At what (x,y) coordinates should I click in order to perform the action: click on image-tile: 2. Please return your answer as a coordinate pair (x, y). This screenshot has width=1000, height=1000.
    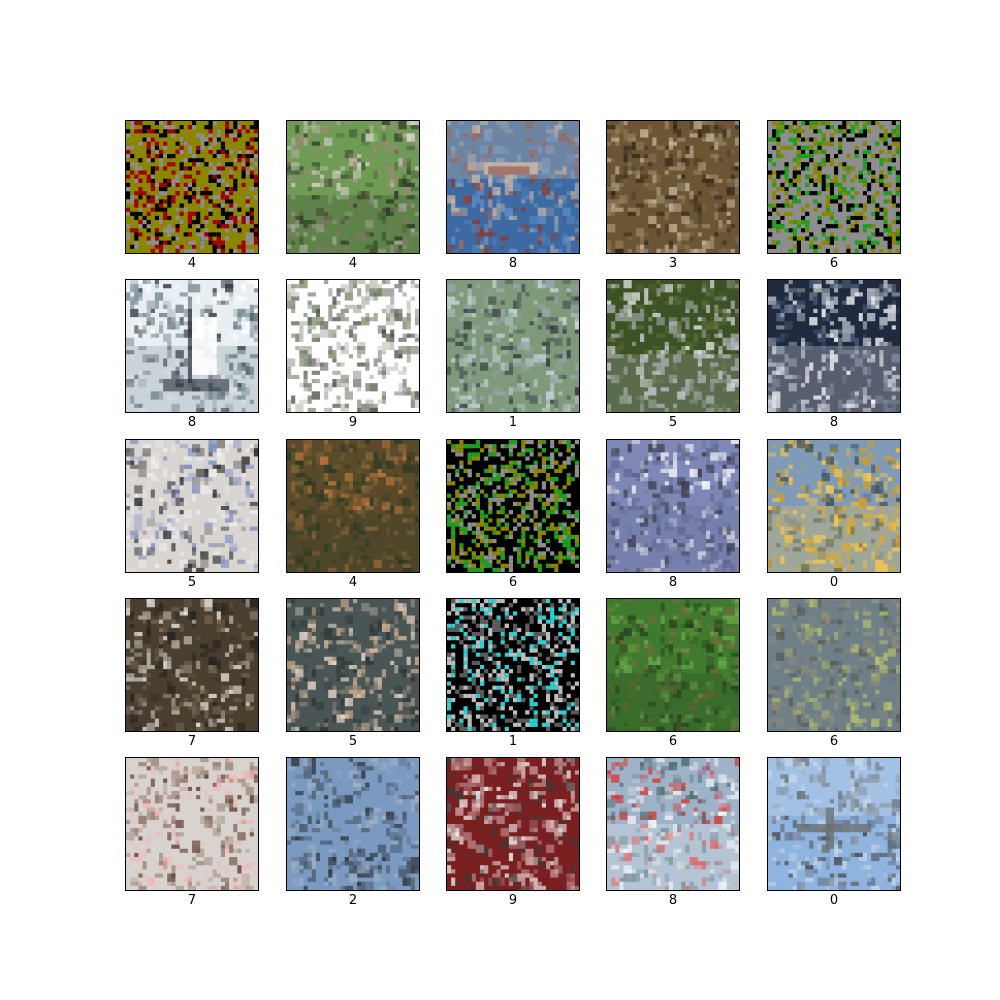
    Looking at the image, I should click on (353, 837).